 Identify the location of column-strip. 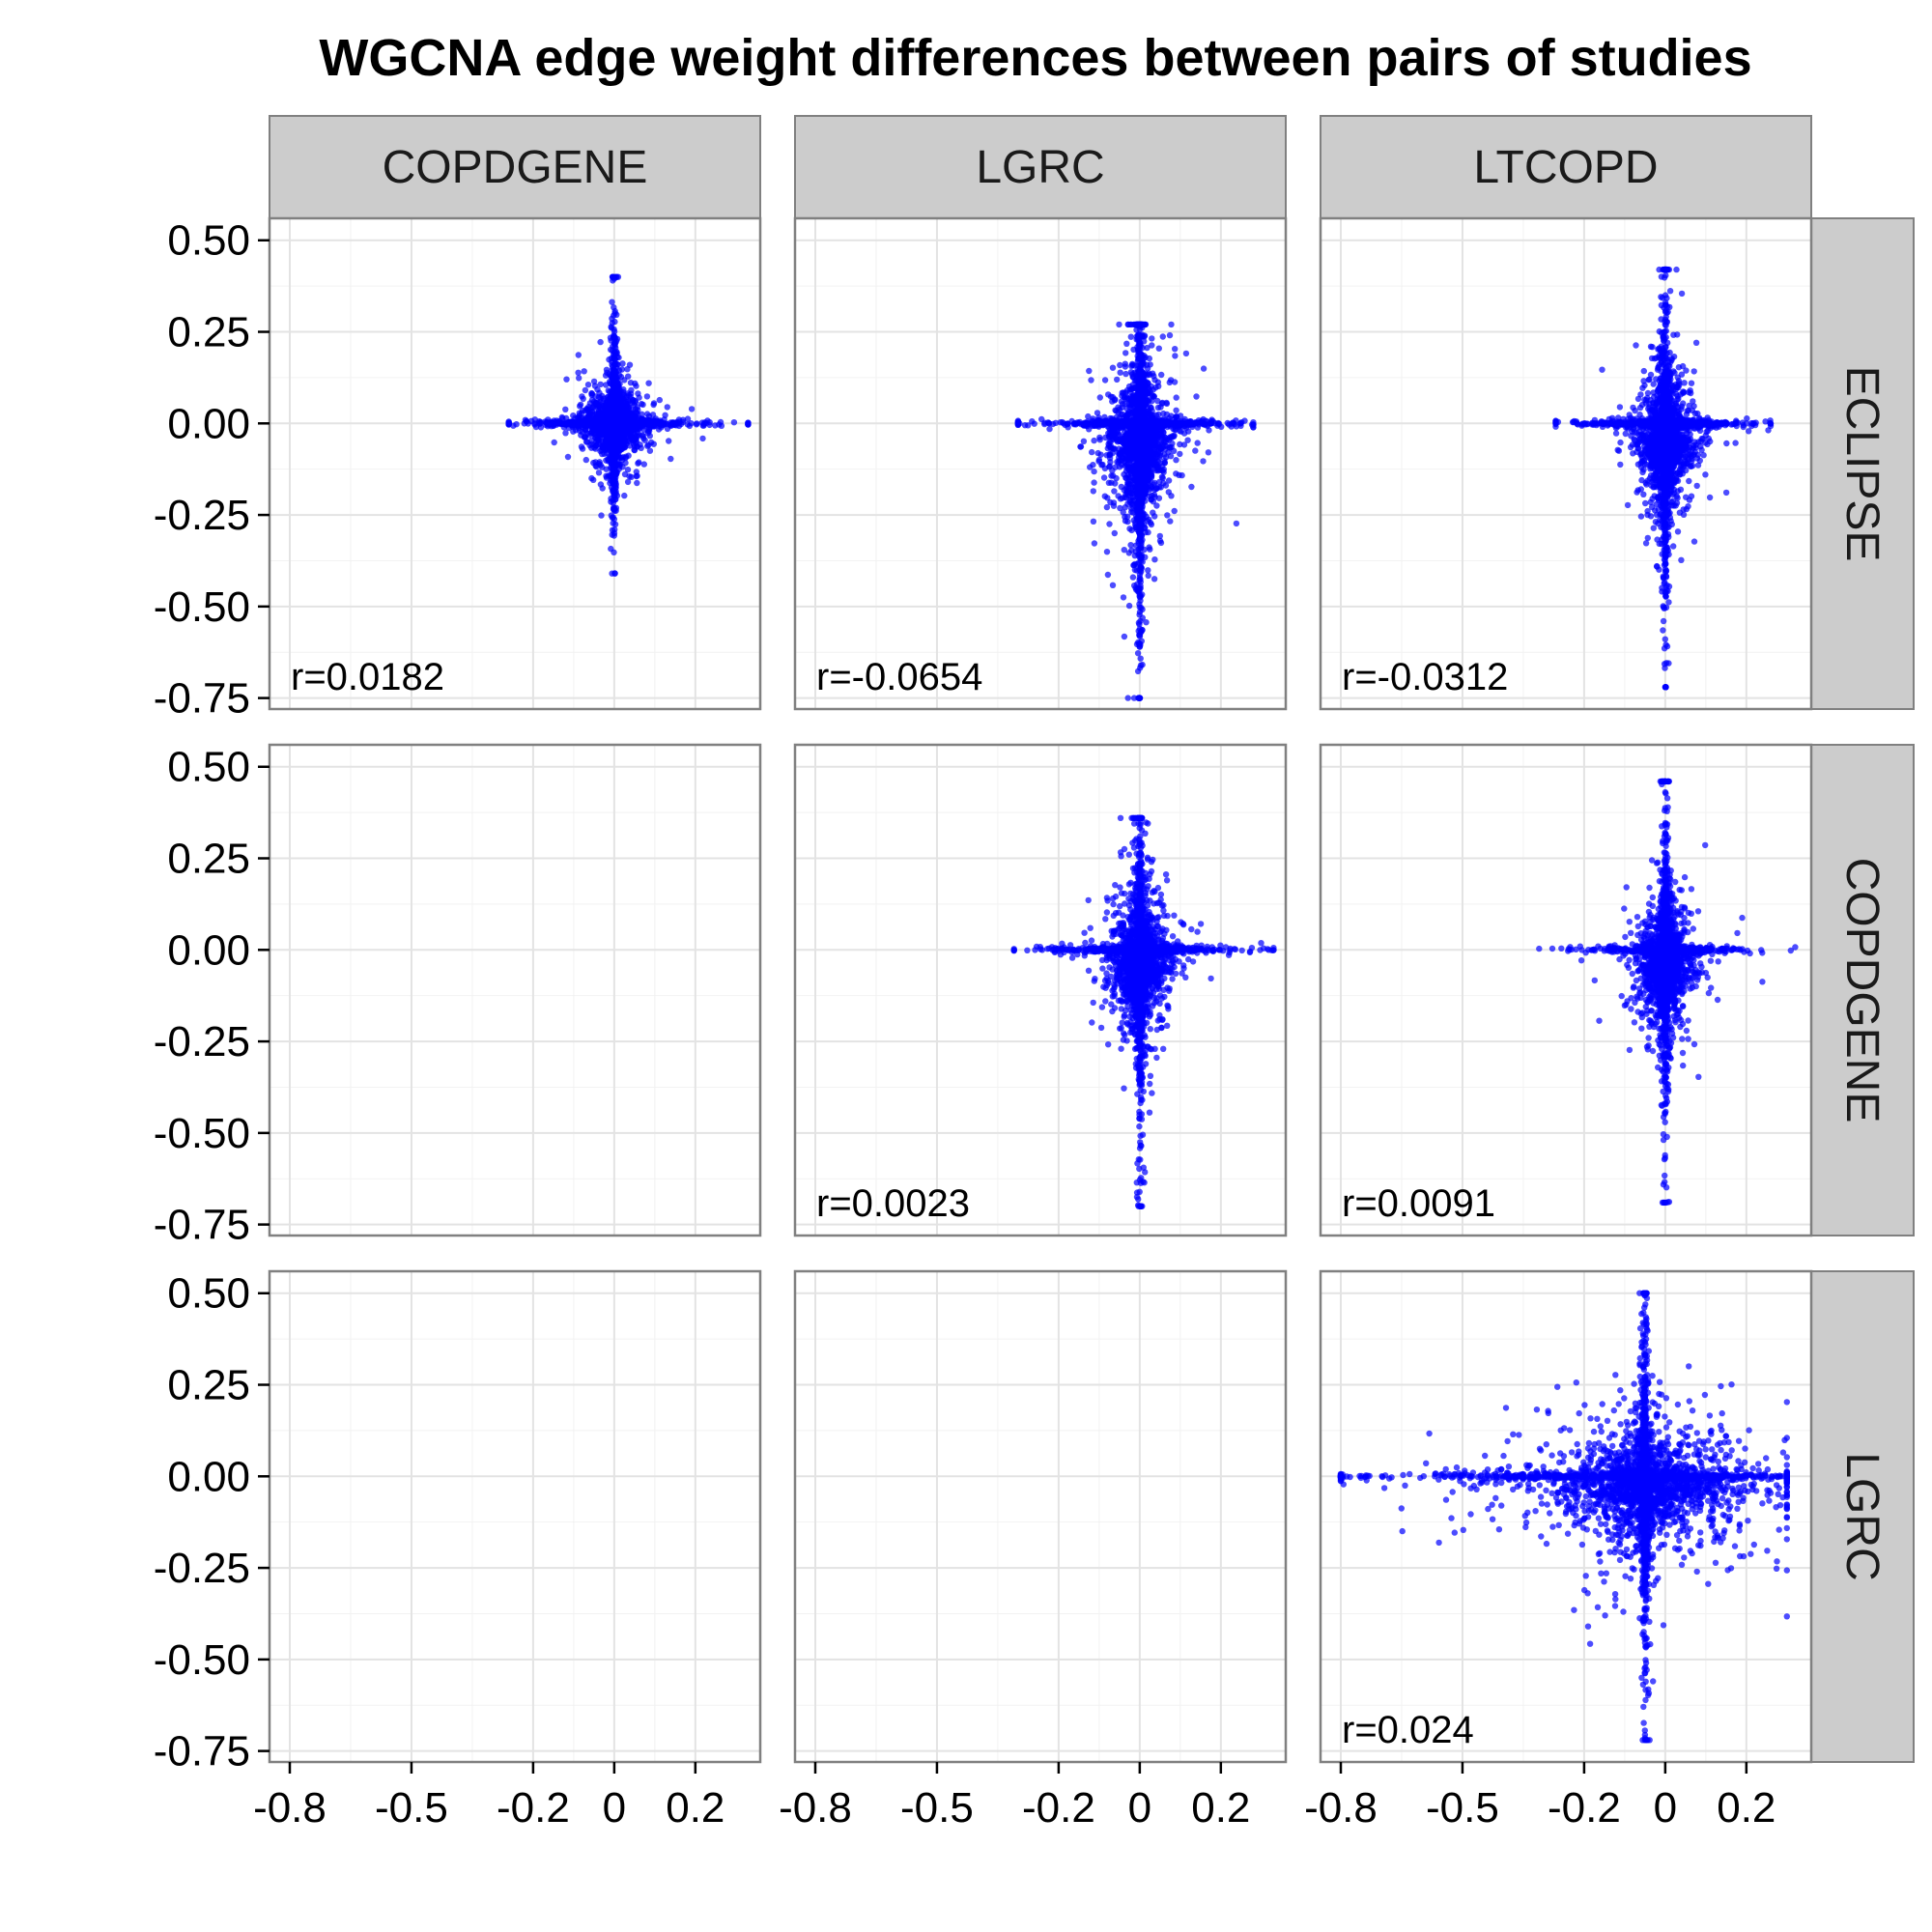
(1566, 167).